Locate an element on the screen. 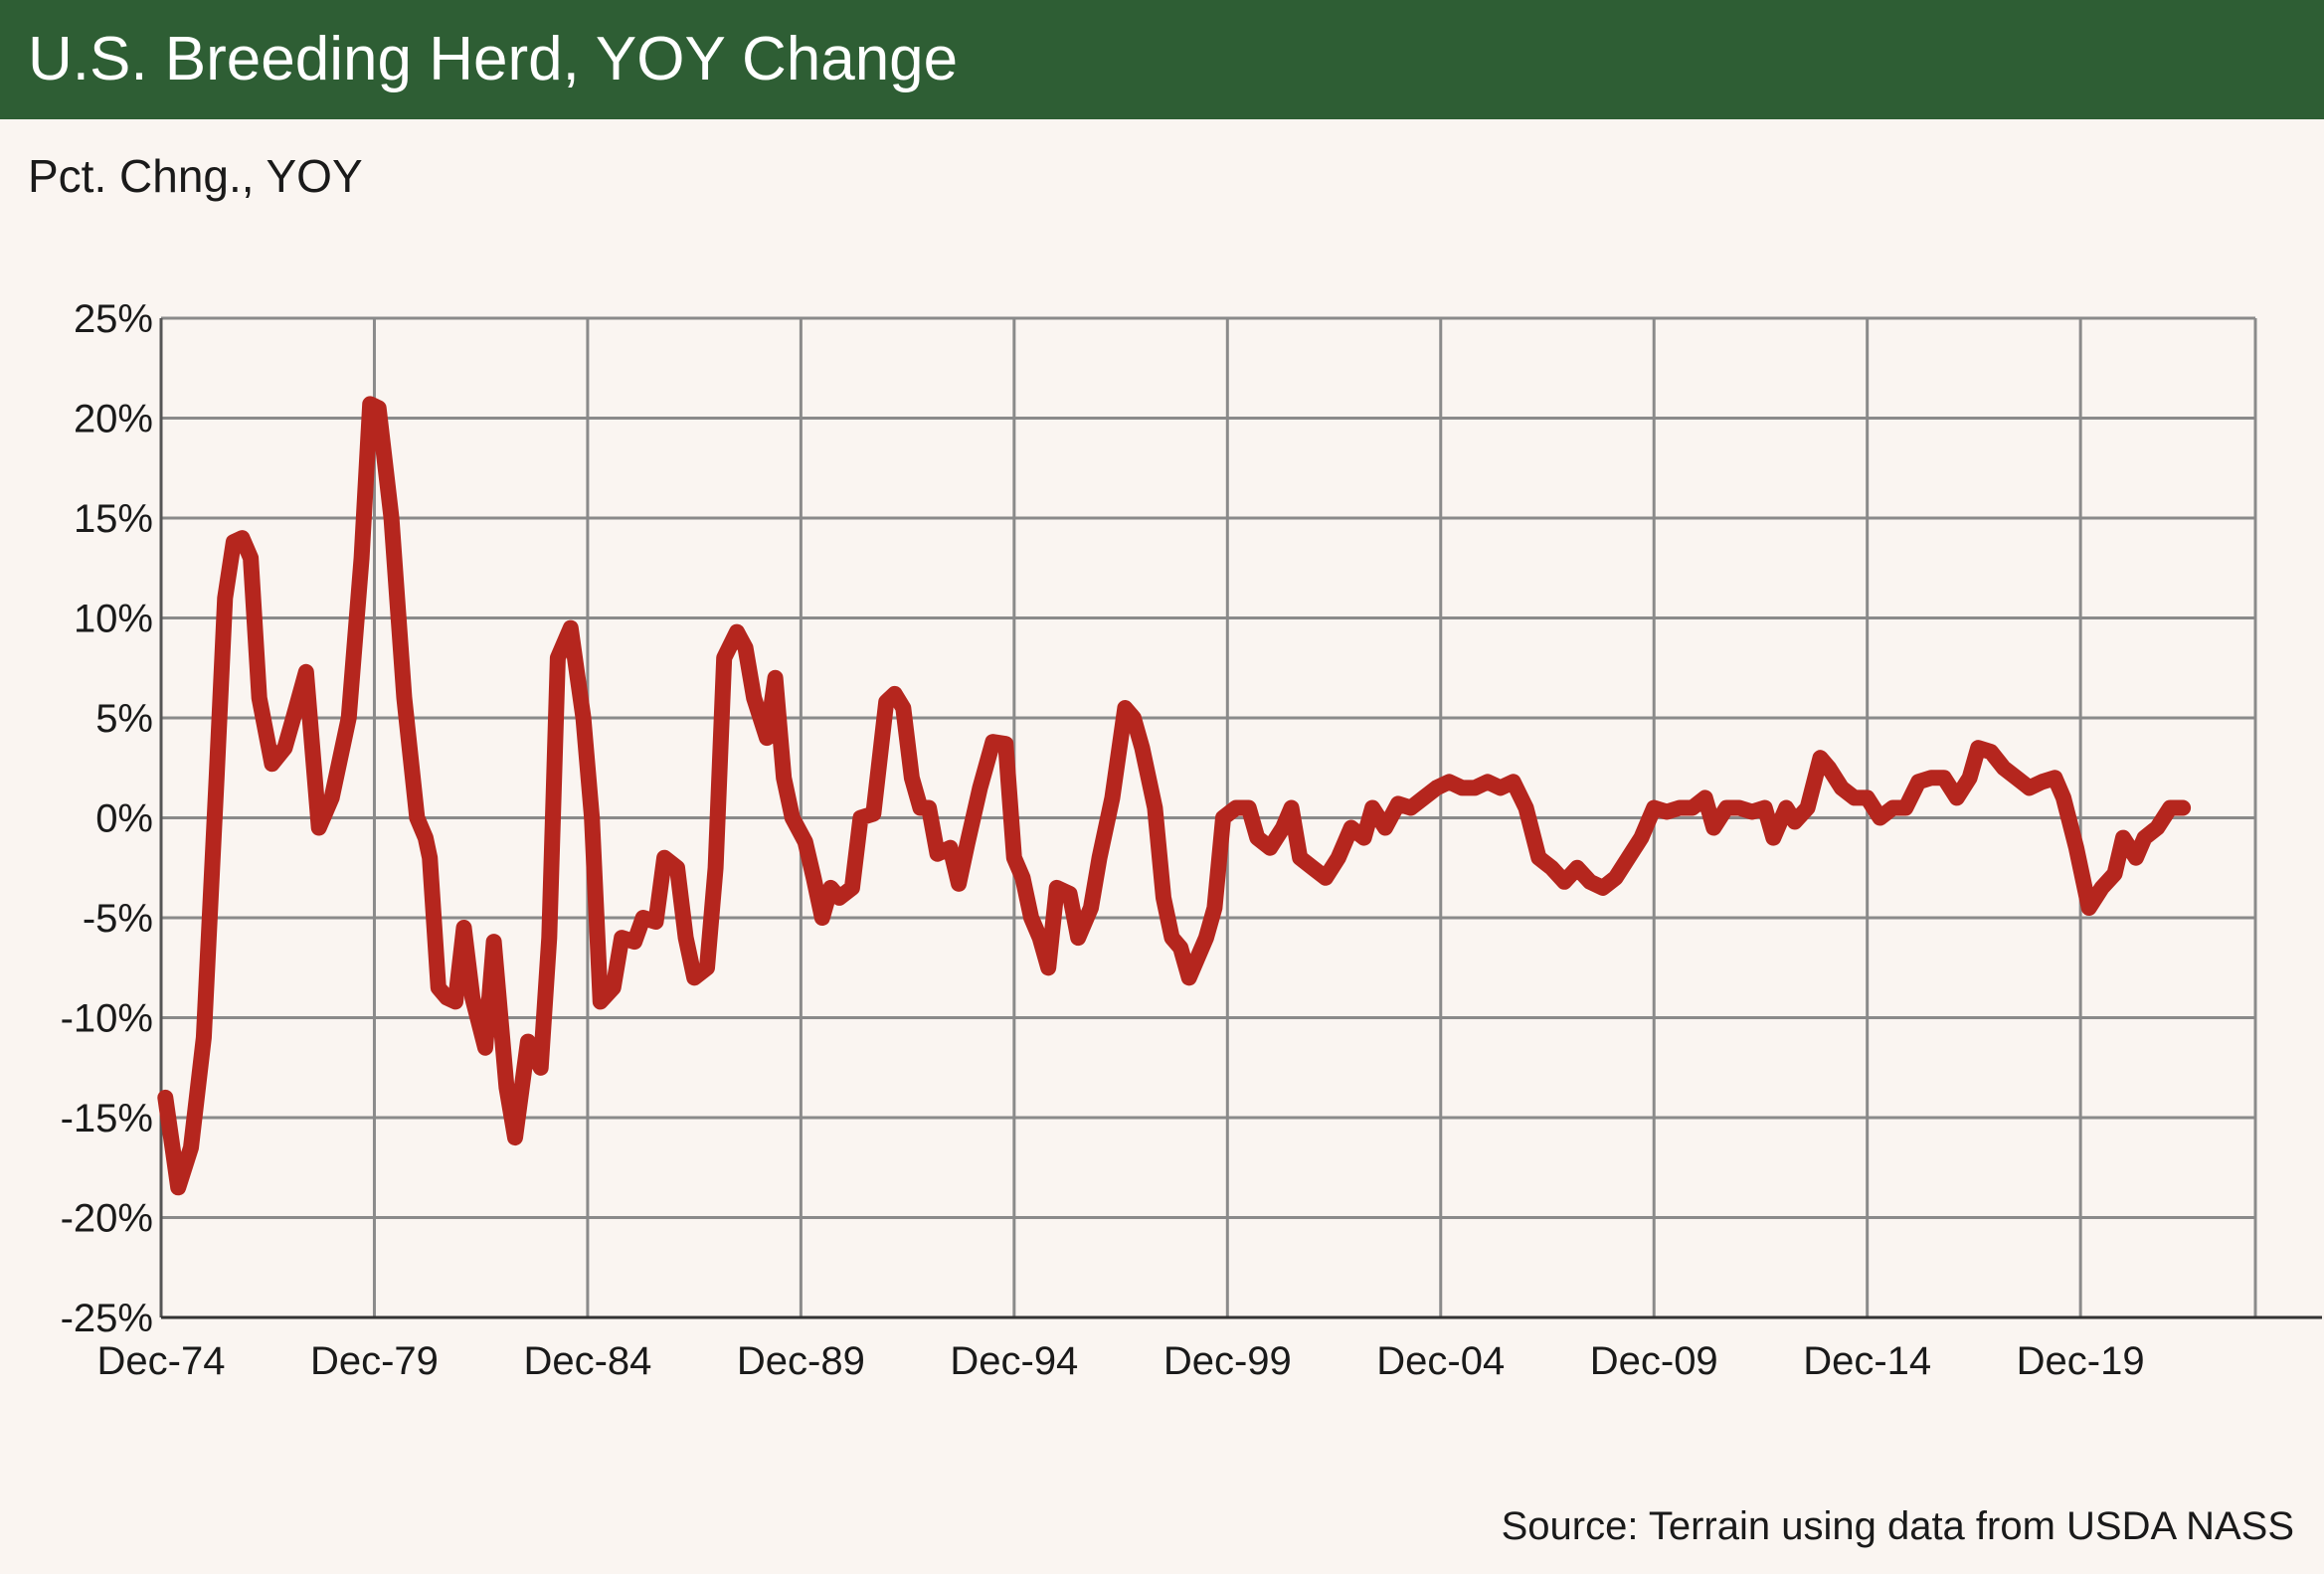  y-tick-label: 15% is located at coordinates (113, 519).